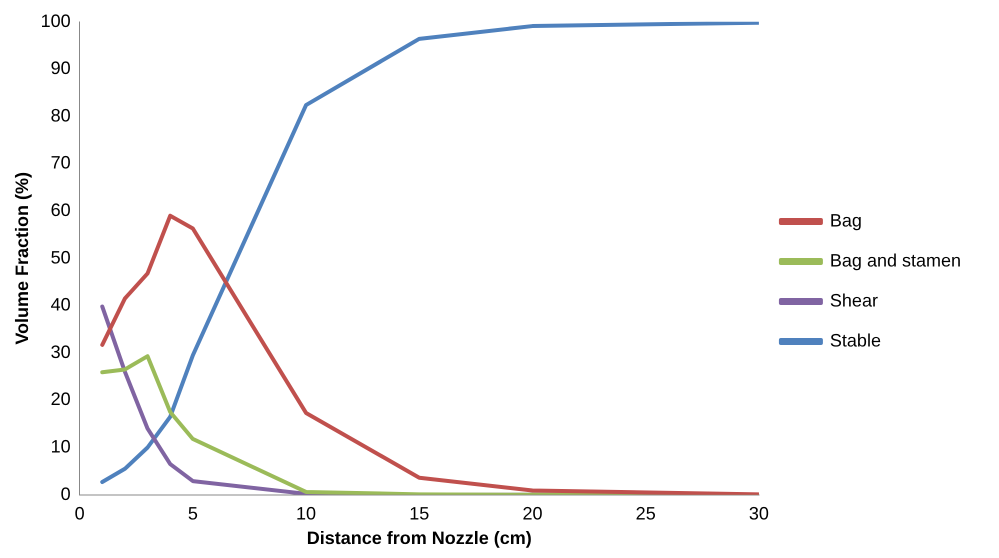  Describe the element at coordinates (855, 340) in the screenshot. I see `legend-label: Stable` at that location.